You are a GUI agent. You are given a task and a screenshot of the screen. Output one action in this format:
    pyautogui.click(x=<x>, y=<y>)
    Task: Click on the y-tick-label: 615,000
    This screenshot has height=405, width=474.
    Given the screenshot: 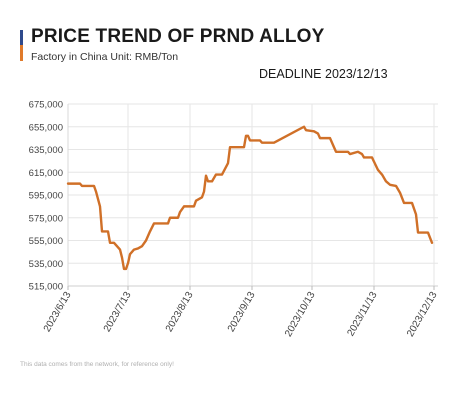 What is the action you would take?
    pyautogui.click(x=46, y=173)
    